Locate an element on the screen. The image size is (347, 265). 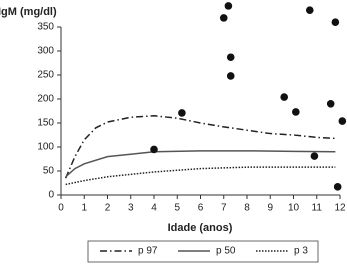
x-tick-label: 10 is located at coordinates (294, 208).